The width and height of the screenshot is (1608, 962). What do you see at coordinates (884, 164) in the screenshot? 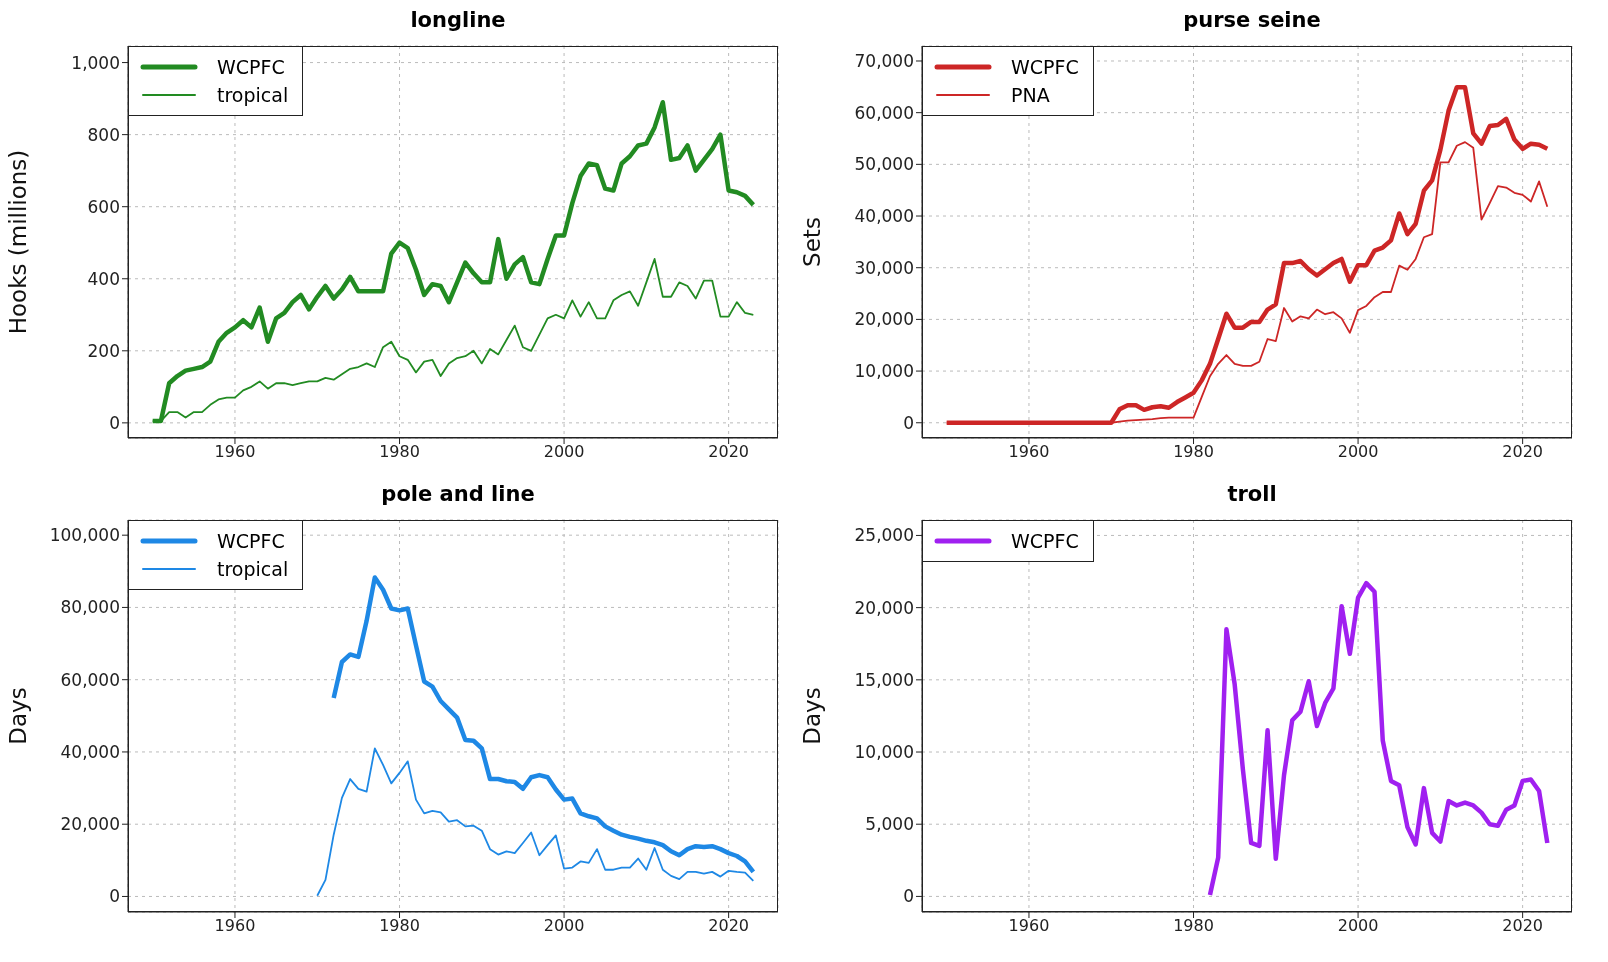
I see `y-tick-label: 50,000` at bounding box center [884, 164].